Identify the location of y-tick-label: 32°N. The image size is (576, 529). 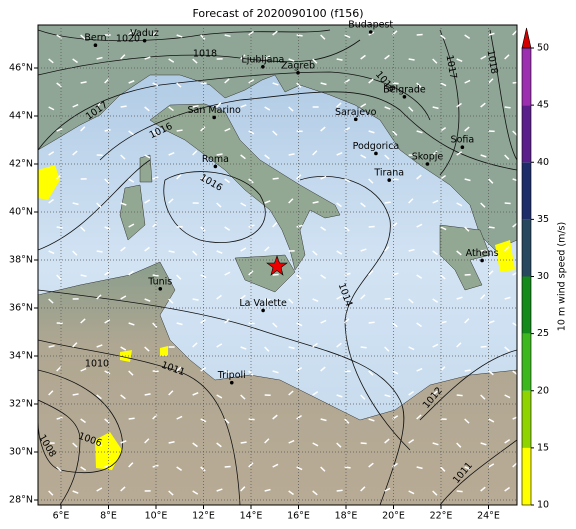
(21, 404).